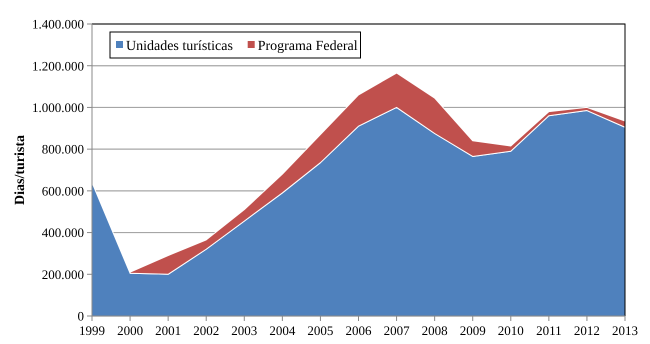  What do you see at coordinates (168, 330) in the screenshot?
I see `x-tick-label: 2001` at bounding box center [168, 330].